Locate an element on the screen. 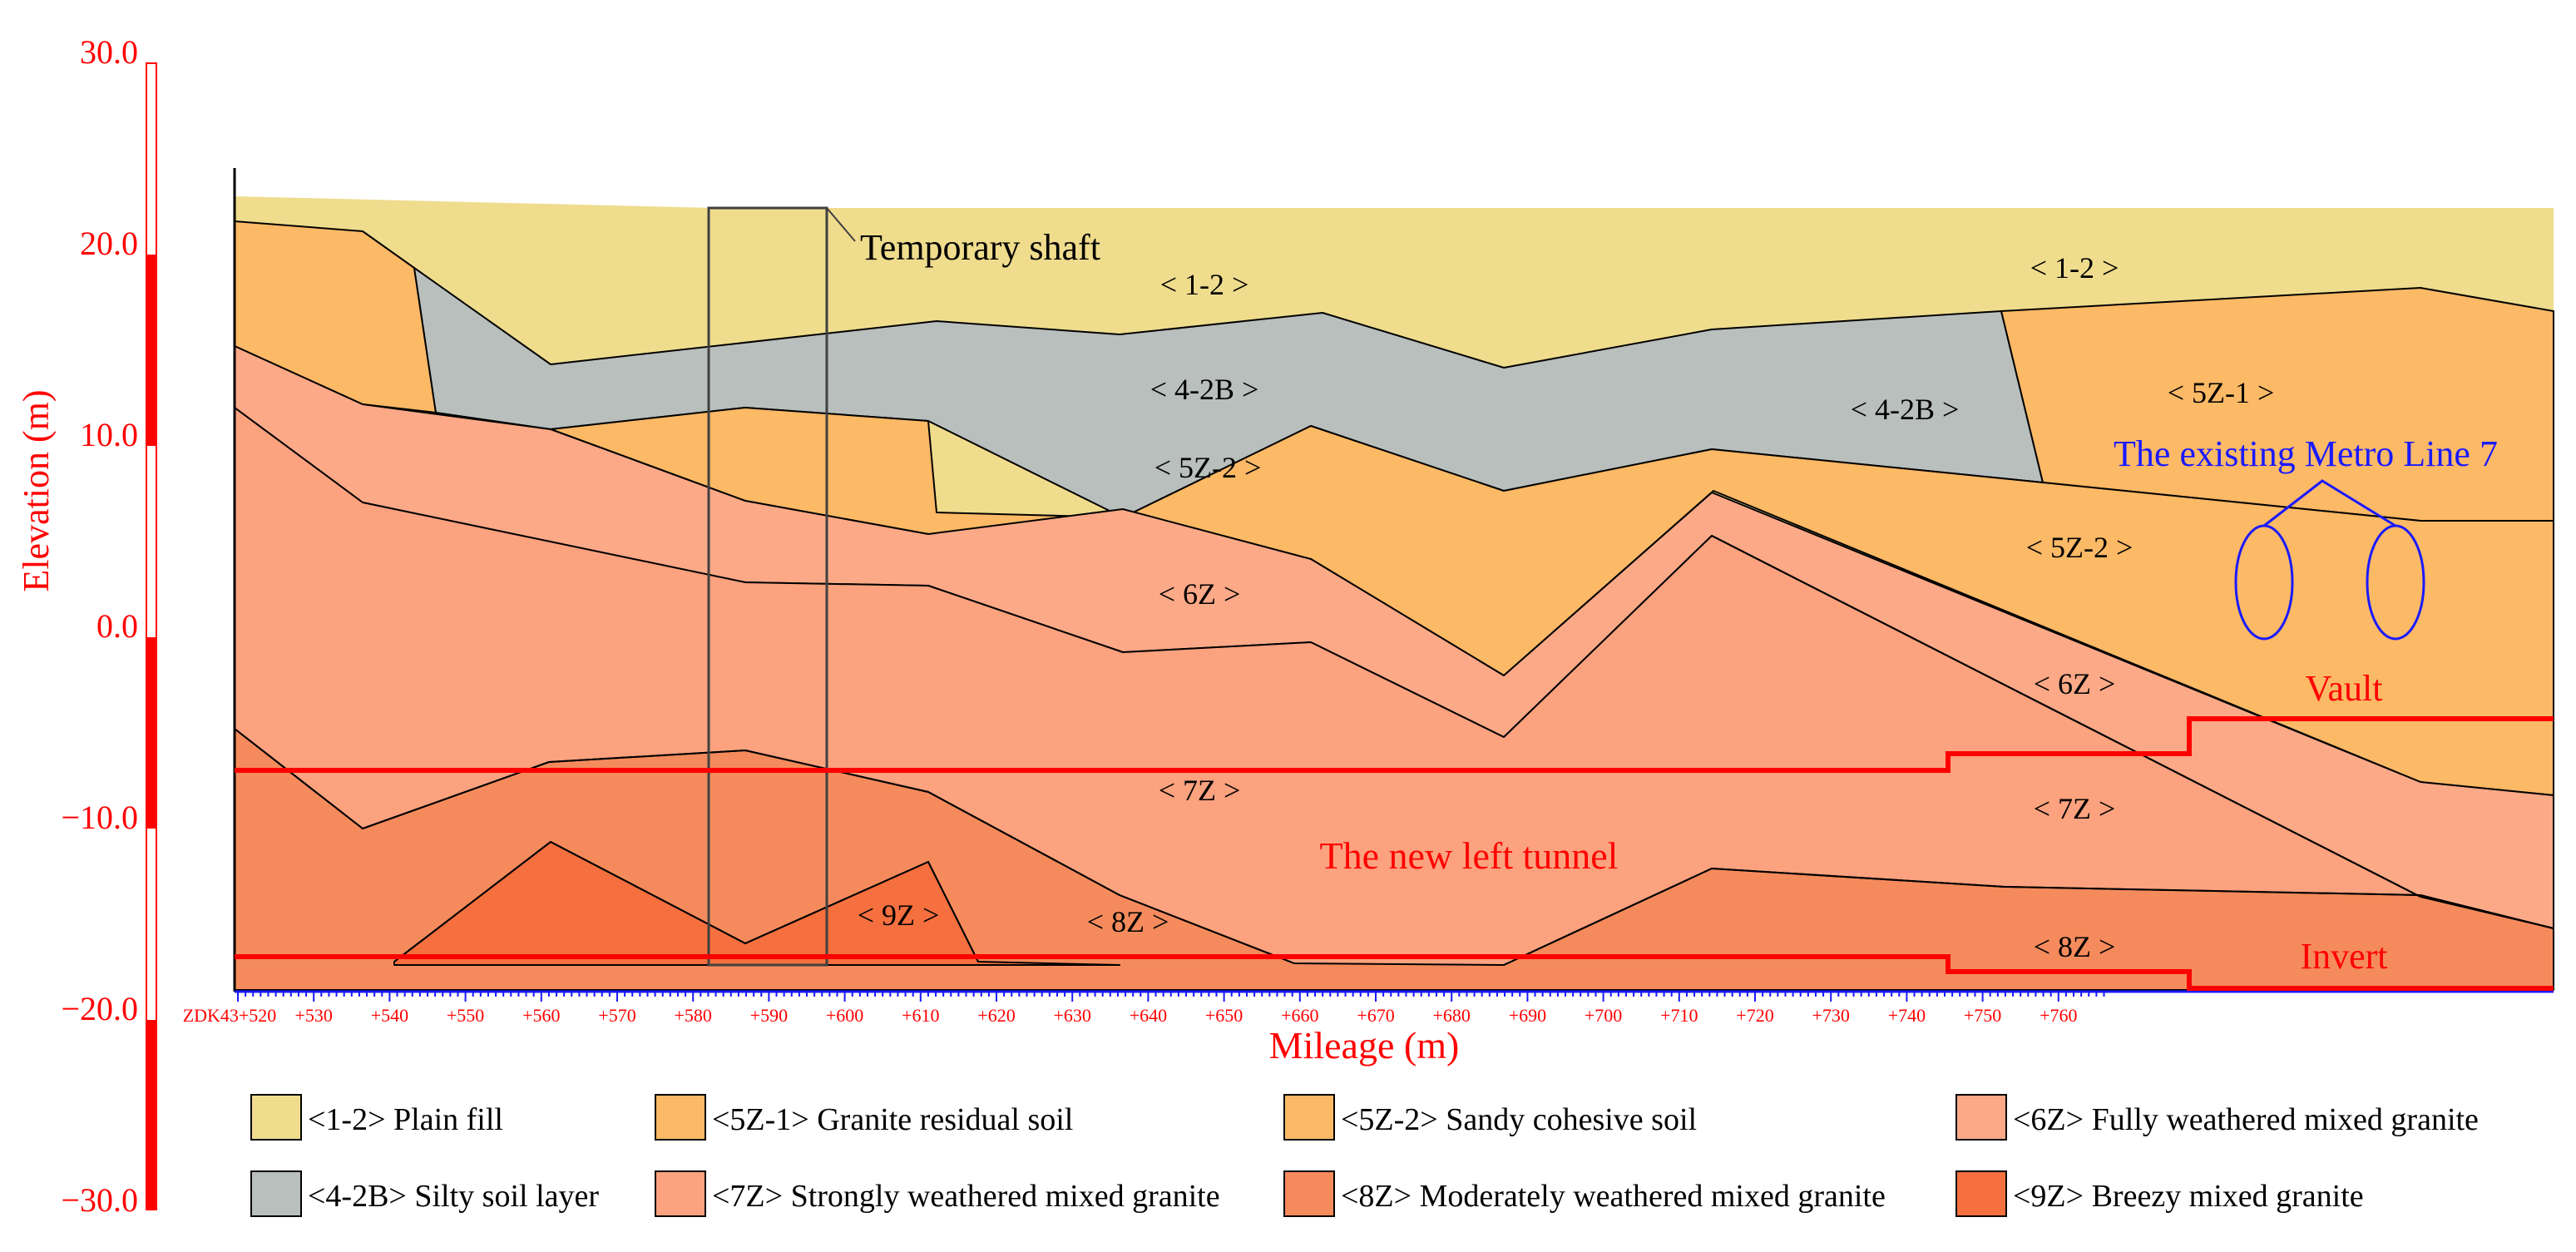 Image resolution: width=2576 pixels, height=1252 pixels. legend-item: <1-2> Plain fill is located at coordinates (376, 1117).